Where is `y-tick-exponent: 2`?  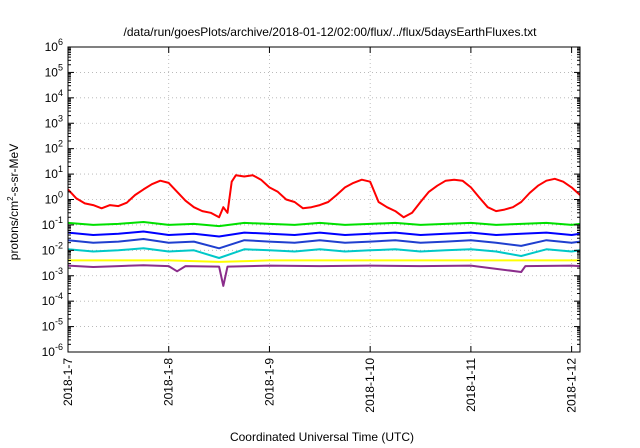
y-tick-exponent: 2 is located at coordinates (60, 144).